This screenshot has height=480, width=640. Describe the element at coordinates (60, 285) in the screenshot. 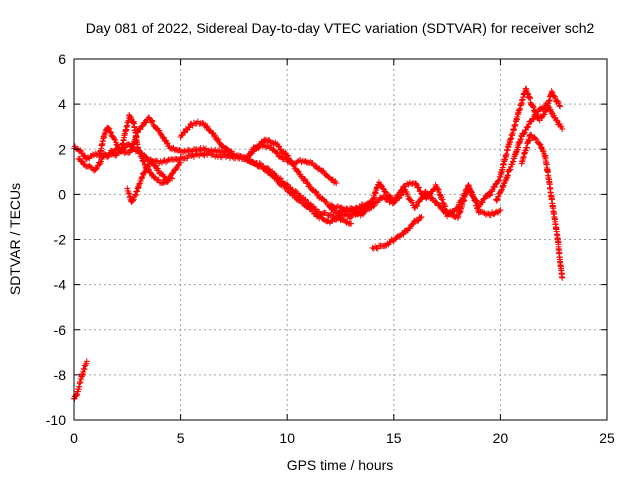

I see `y-tick-label: -4` at that location.